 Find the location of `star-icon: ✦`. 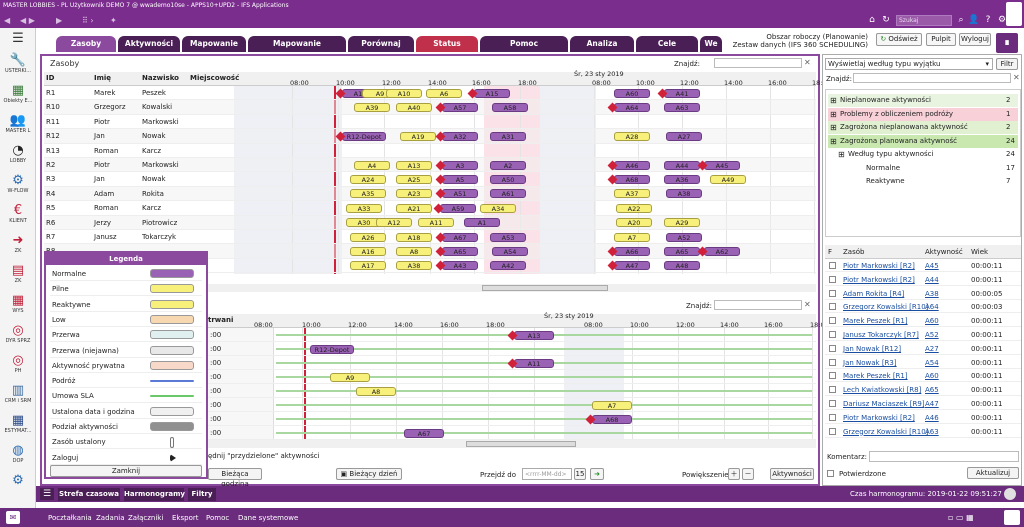

star-icon: ✦ is located at coordinates (113, 20).